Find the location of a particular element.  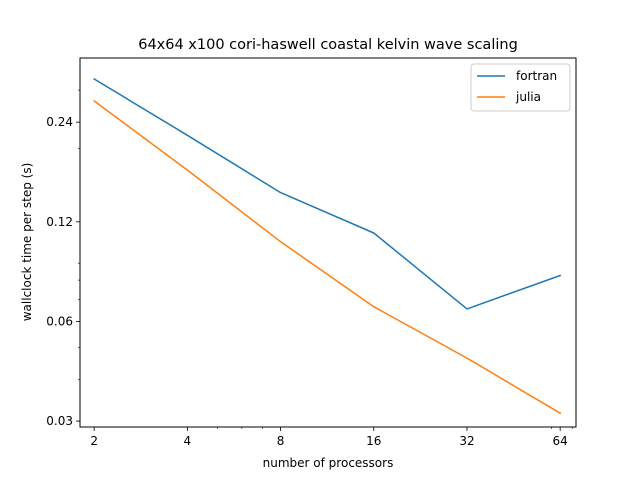

x-tick-label: 8 is located at coordinates (281, 441).